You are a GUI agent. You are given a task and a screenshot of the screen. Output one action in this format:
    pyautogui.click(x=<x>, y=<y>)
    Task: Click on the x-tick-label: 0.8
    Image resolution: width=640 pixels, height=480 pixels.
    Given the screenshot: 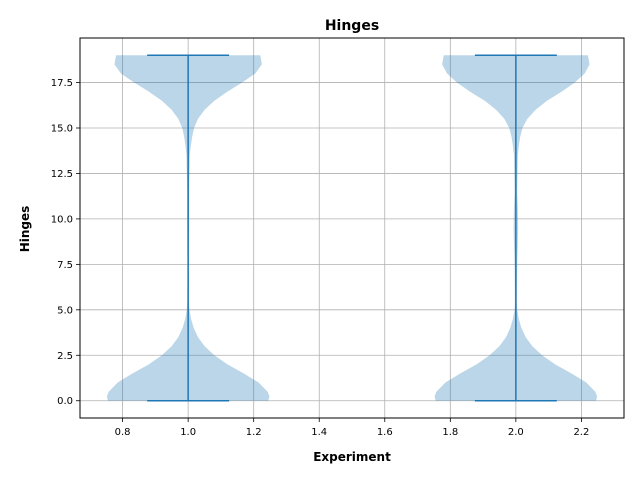 What is the action you would take?
    pyautogui.click(x=123, y=432)
    